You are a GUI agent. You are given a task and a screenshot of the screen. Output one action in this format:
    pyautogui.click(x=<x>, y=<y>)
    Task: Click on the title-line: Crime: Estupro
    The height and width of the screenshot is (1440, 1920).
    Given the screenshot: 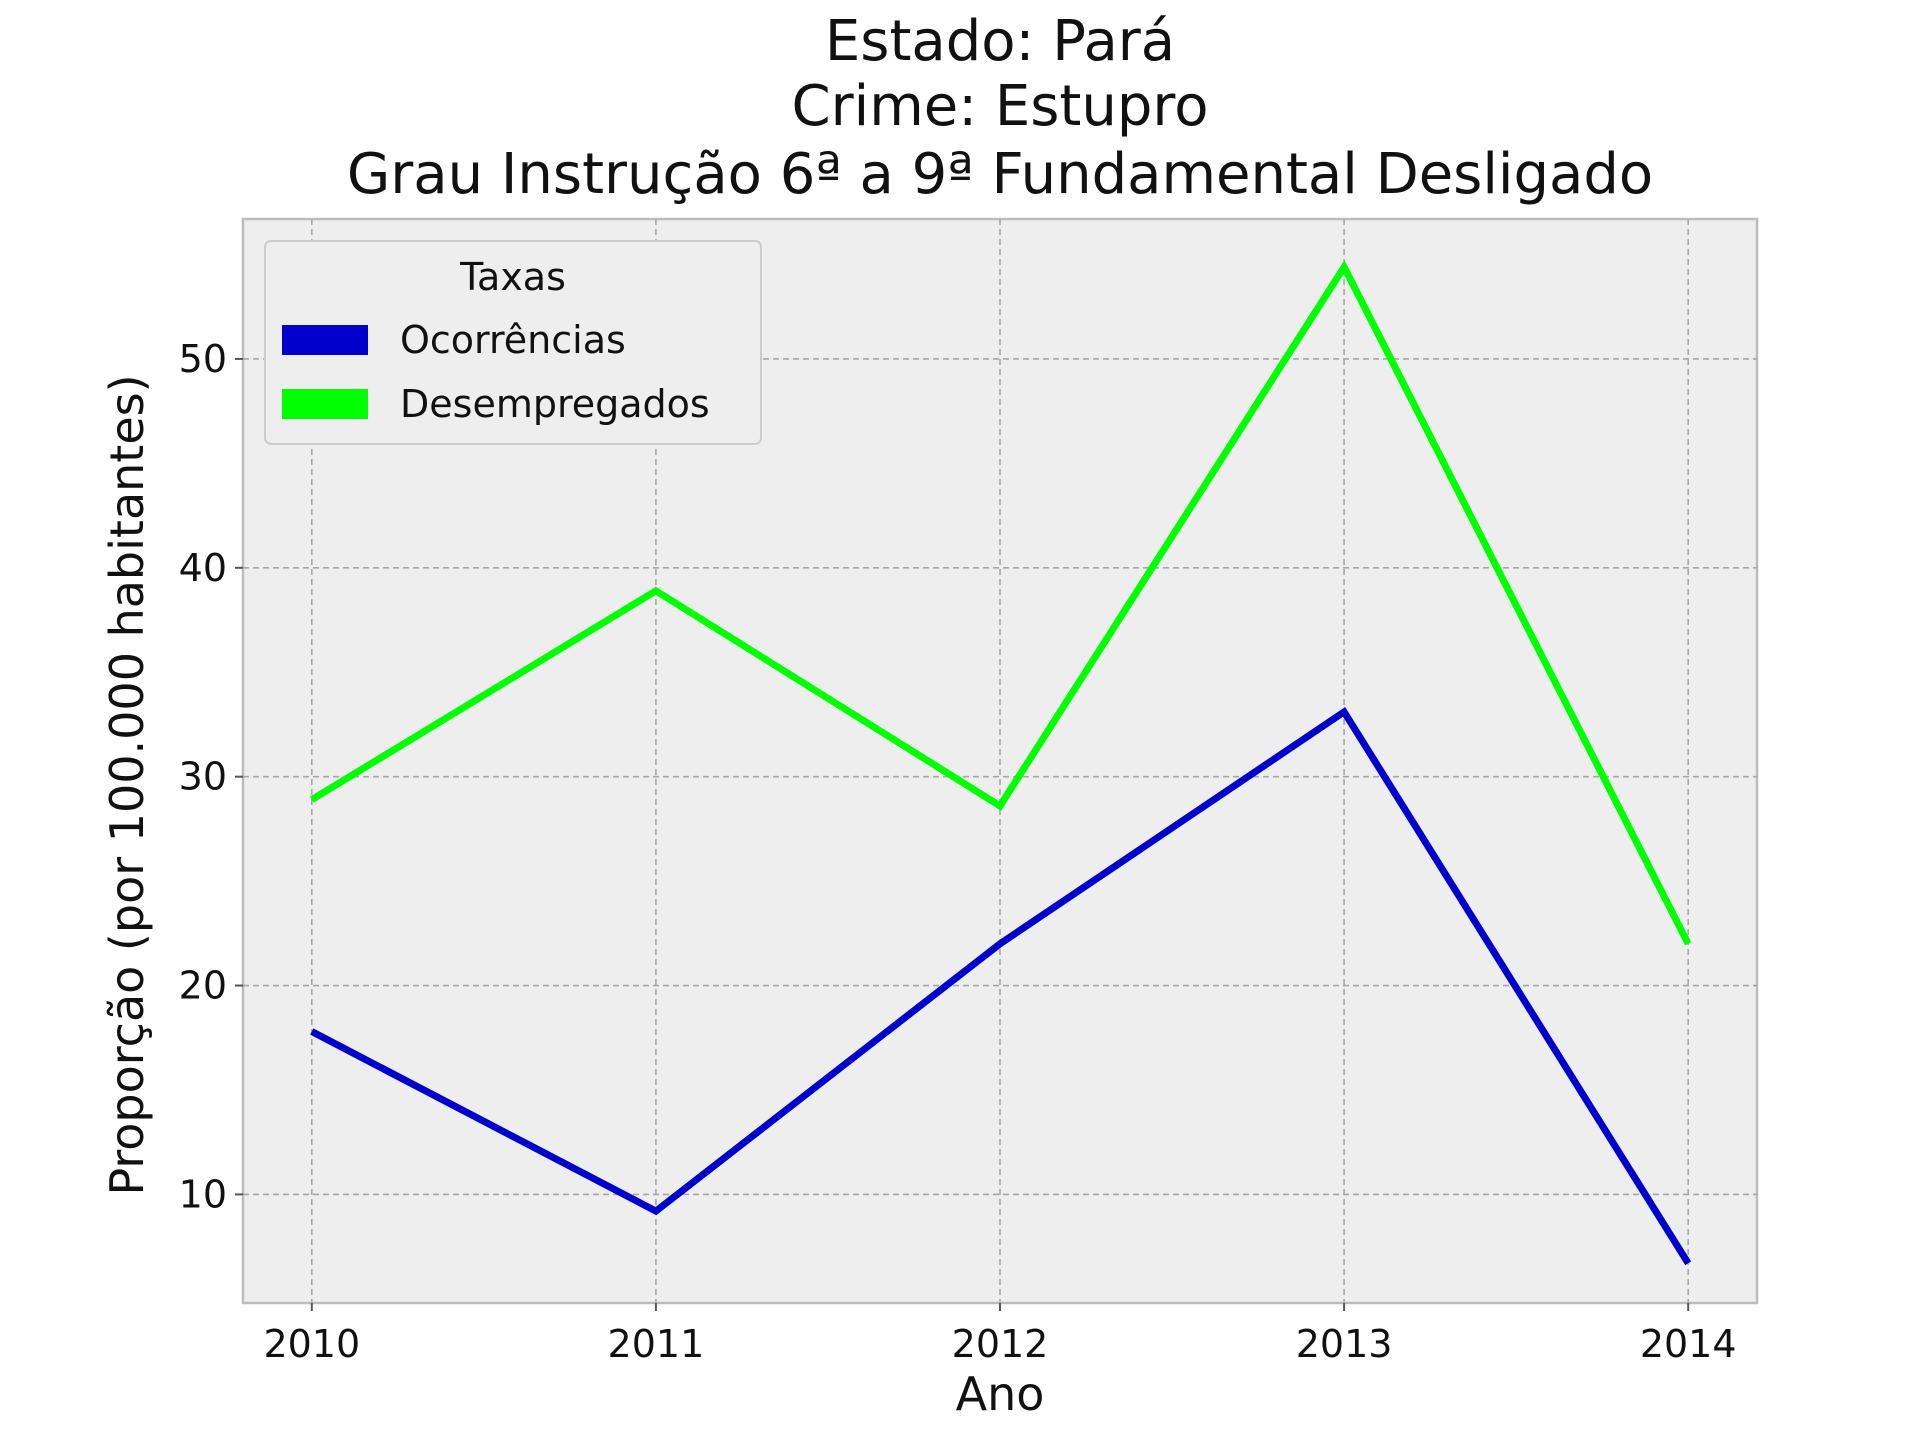 What is the action you would take?
    pyautogui.click(x=1000, y=106)
    